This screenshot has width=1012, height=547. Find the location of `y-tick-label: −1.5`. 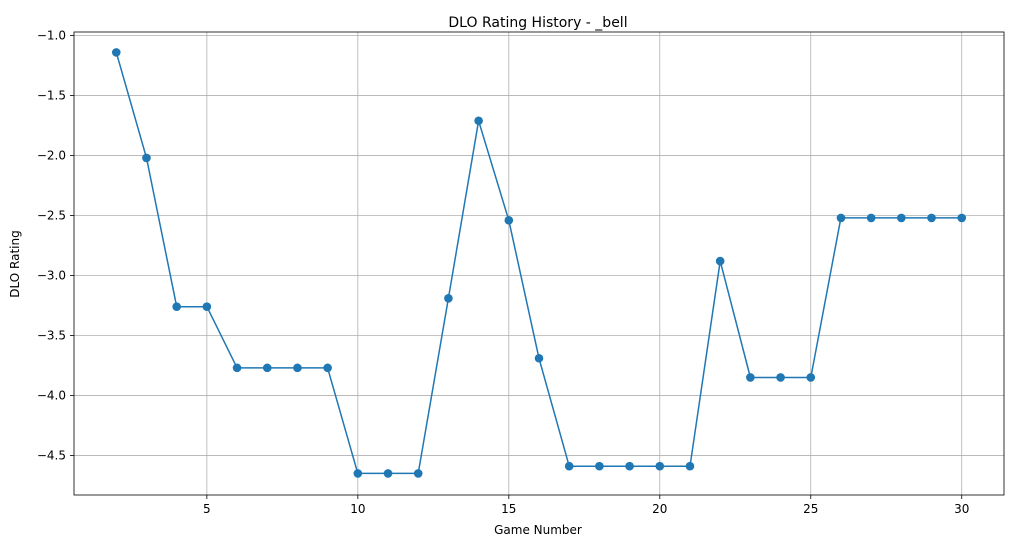

y-tick-label: −1.5 is located at coordinates (51, 96).